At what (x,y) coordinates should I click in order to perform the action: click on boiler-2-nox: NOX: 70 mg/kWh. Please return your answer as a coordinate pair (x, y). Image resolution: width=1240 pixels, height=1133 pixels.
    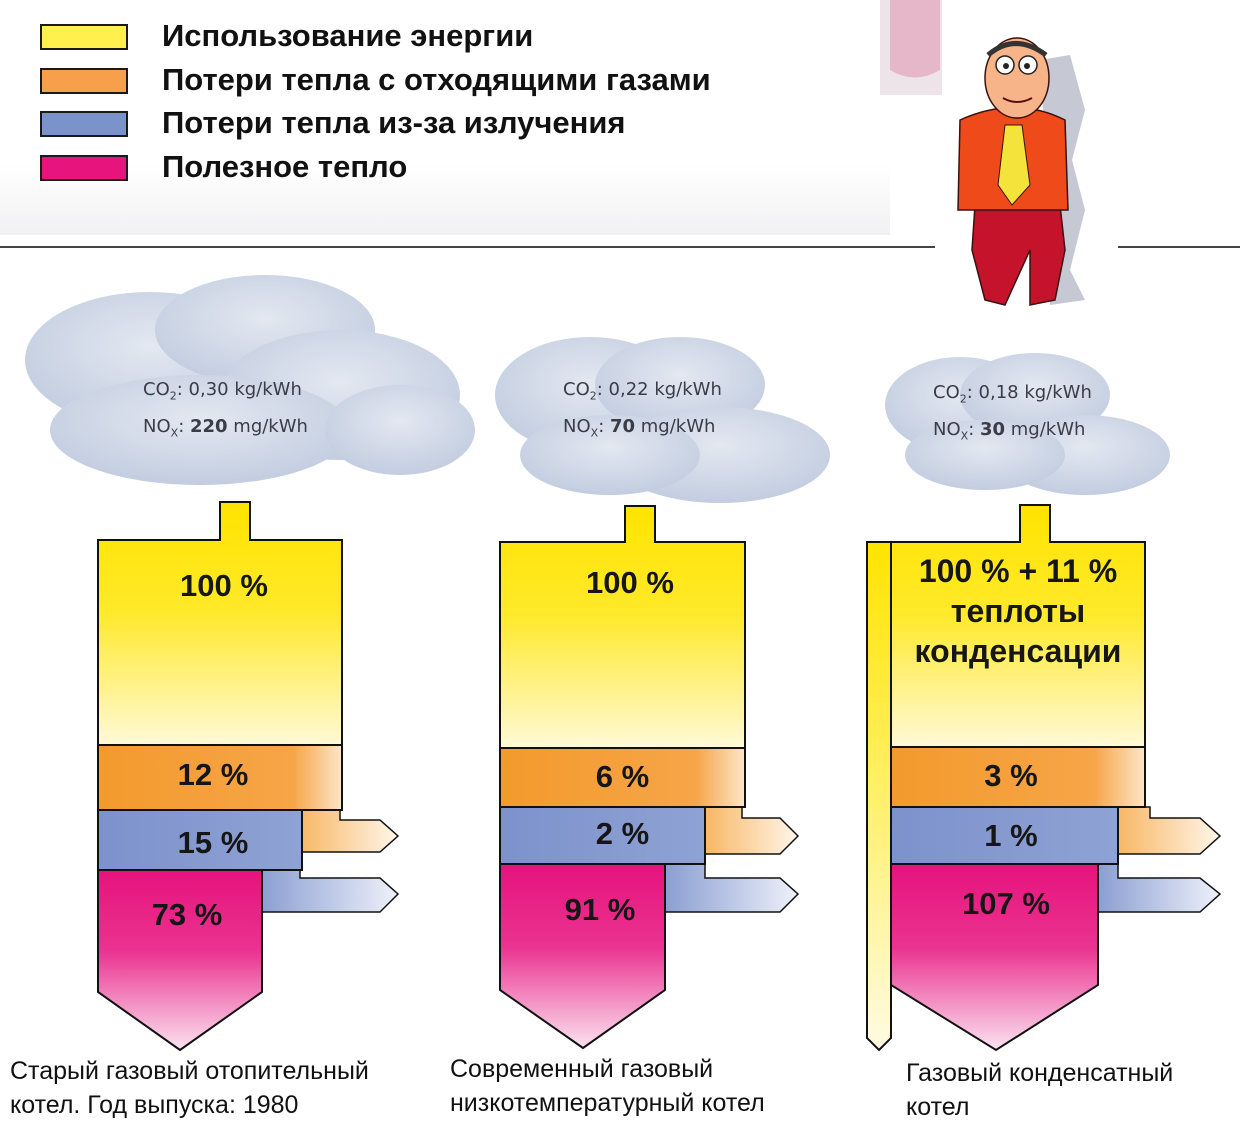
    Looking at the image, I should click on (639, 427).